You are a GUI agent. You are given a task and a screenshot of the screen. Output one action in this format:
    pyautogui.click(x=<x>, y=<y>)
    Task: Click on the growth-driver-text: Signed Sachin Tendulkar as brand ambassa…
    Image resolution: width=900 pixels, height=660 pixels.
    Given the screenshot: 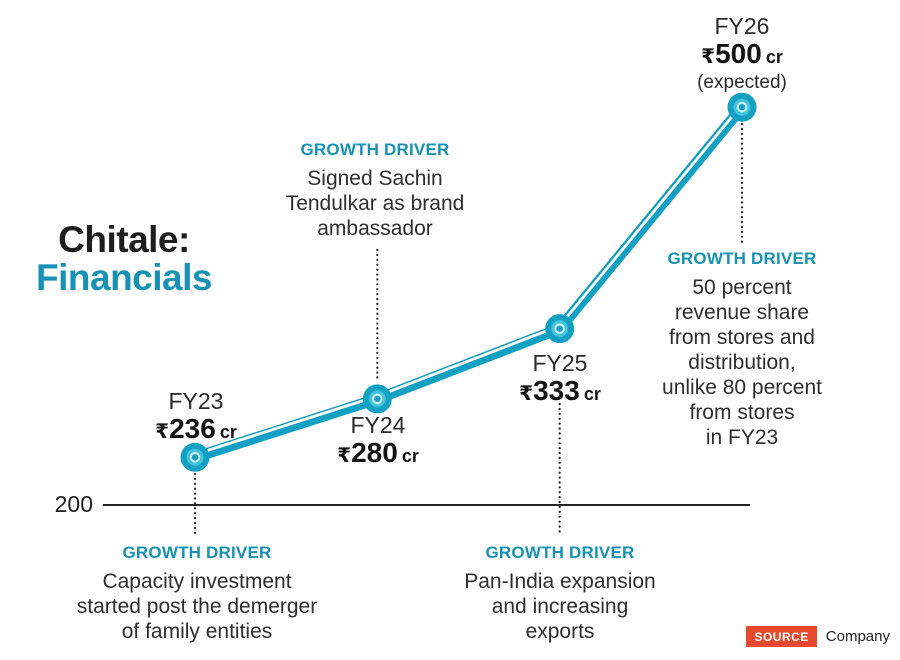 What is the action you would take?
    pyautogui.click(x=375, y=203)
    